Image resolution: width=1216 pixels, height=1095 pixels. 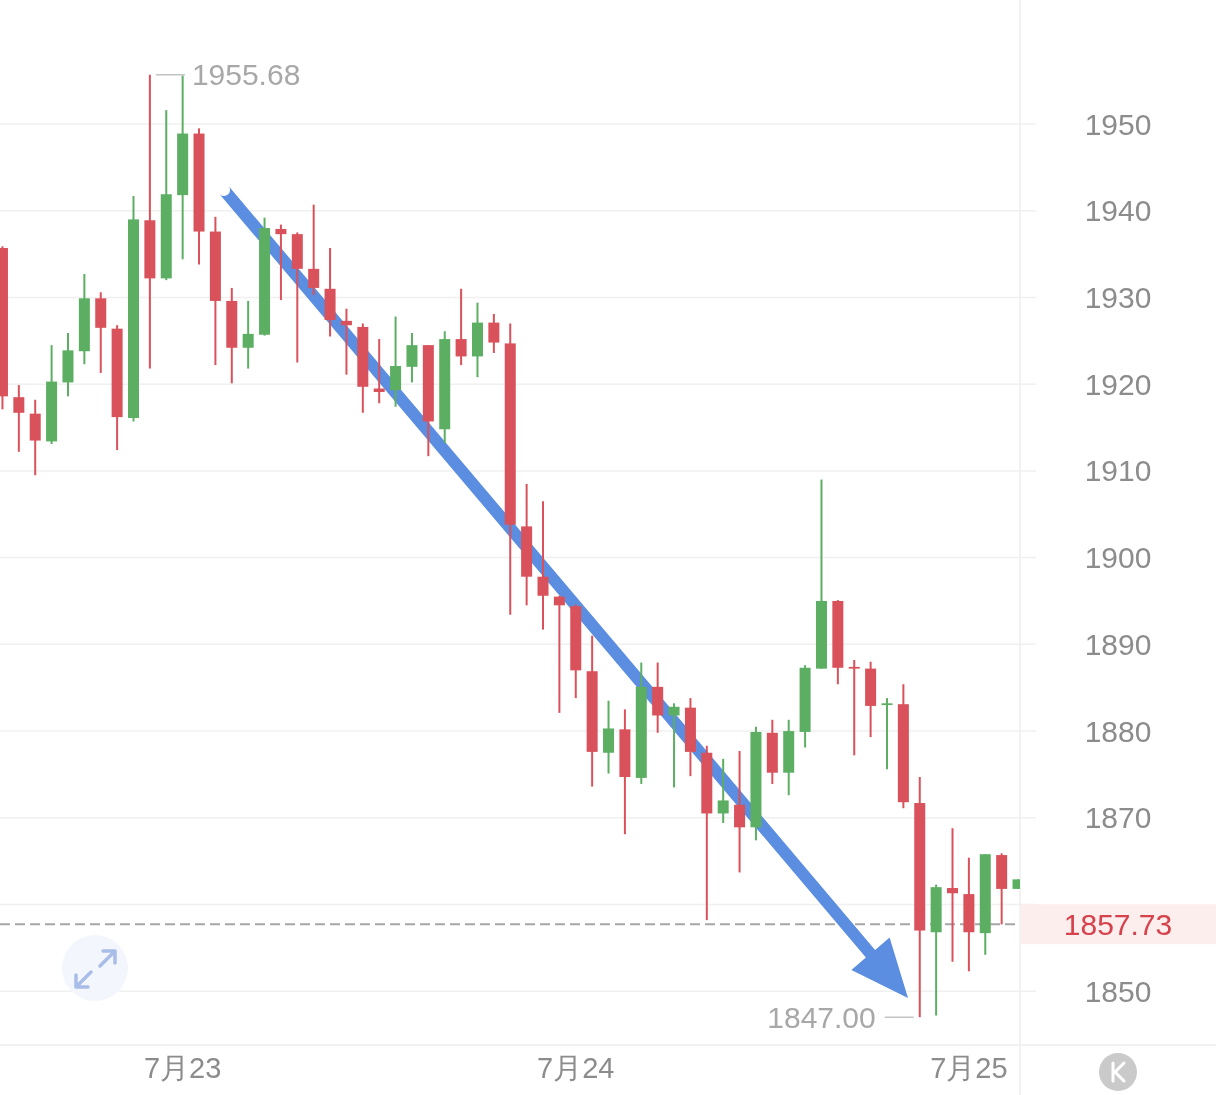 I want to click on y-tick-label: 1940, so click(x=1118, y=211).